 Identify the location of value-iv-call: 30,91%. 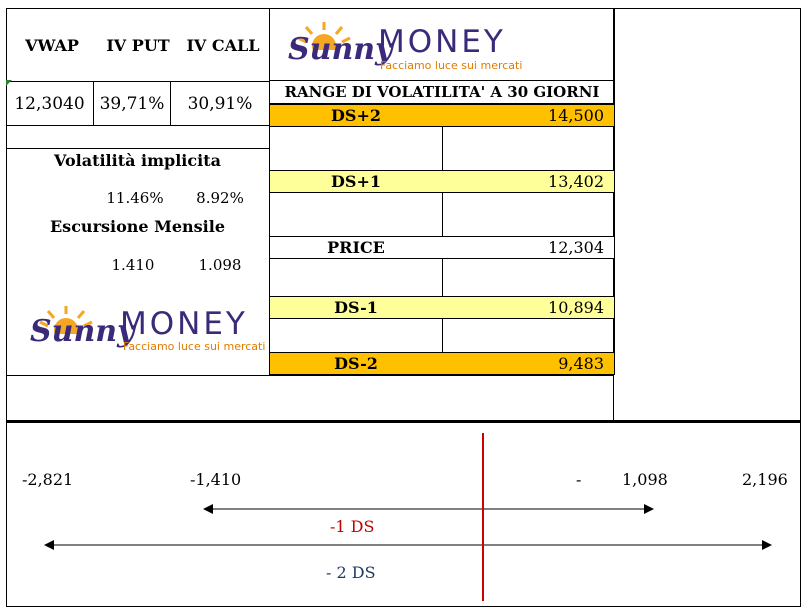
(220, 103).